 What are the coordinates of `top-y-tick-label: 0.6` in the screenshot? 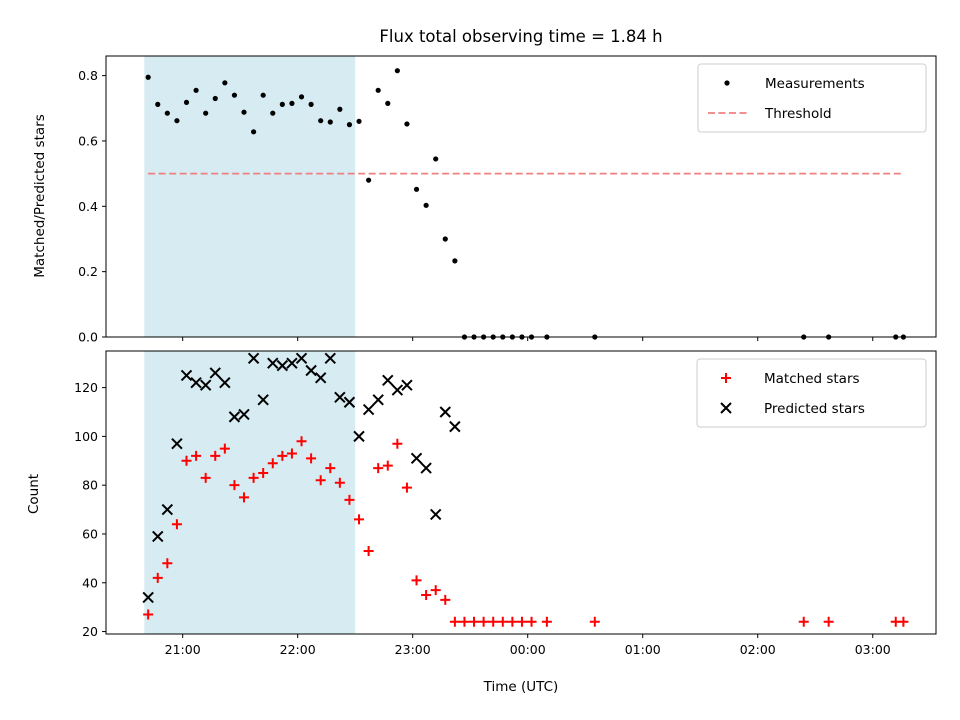 It's located at (88, 140).